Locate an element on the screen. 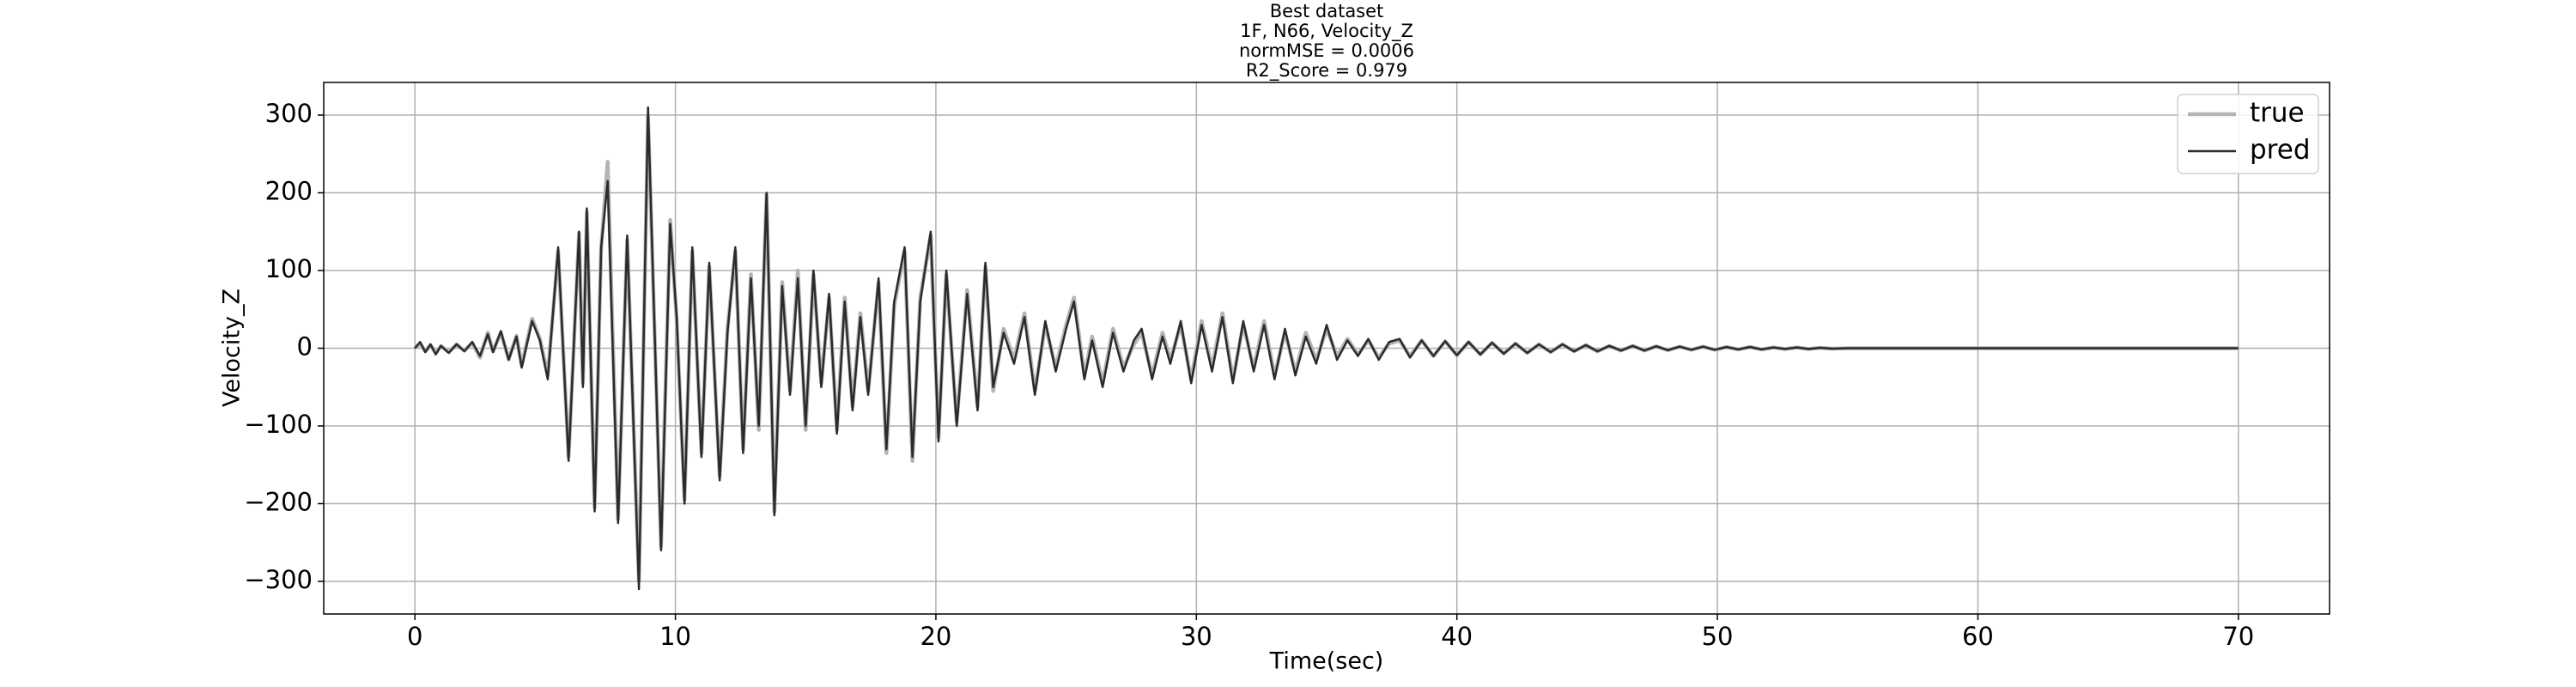  y-tick-label: −200 is located at coordinates (279, 501).